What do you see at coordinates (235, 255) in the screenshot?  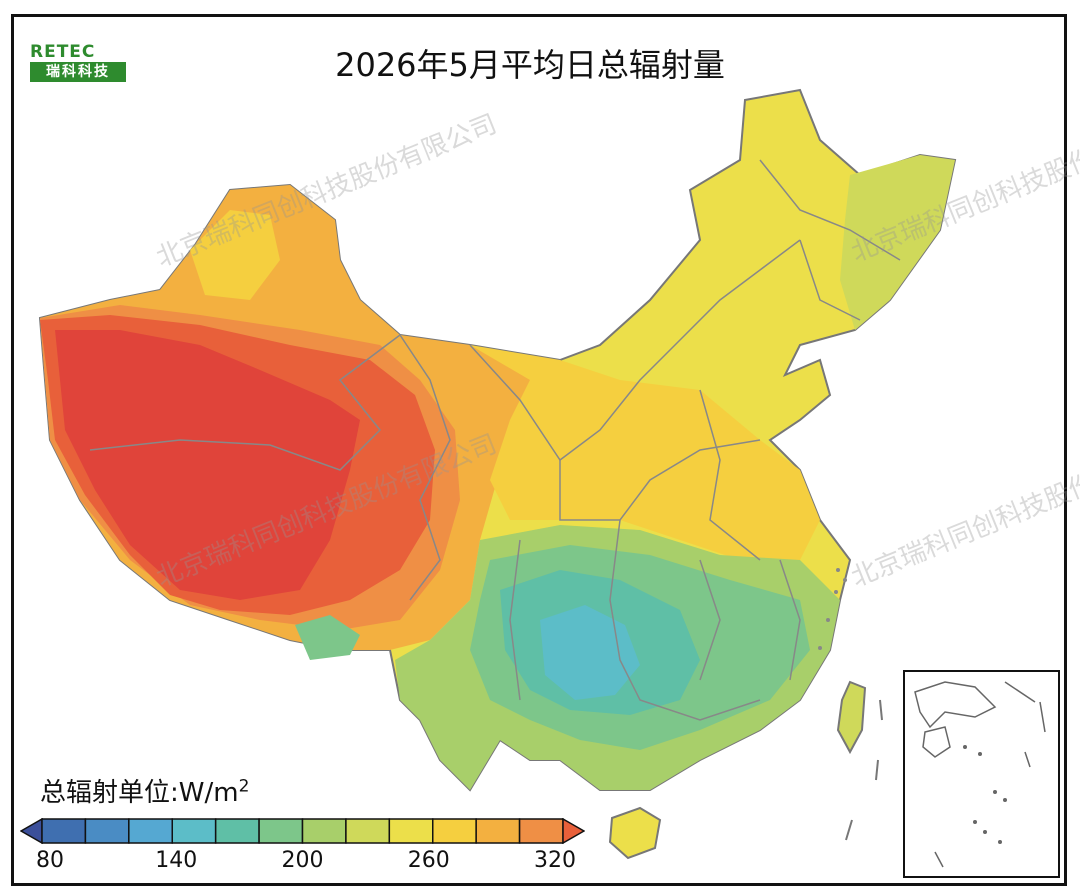 I see `xinjiang-yellow-spot` at bounding box center [235, 255].